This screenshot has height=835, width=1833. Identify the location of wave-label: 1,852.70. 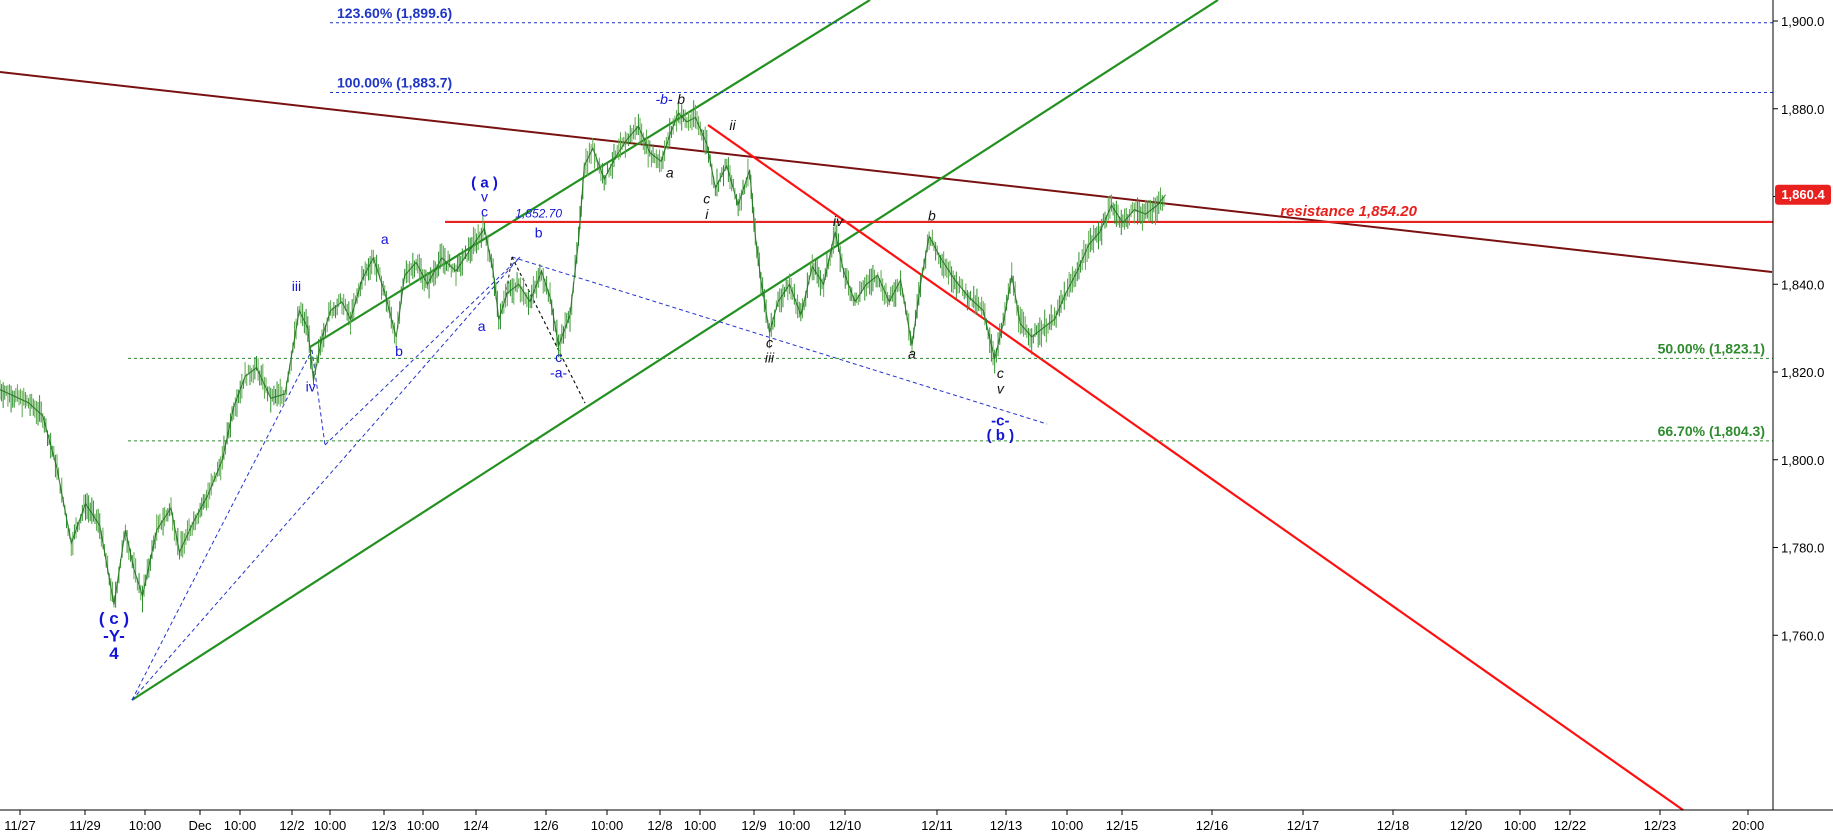
(538, 214).